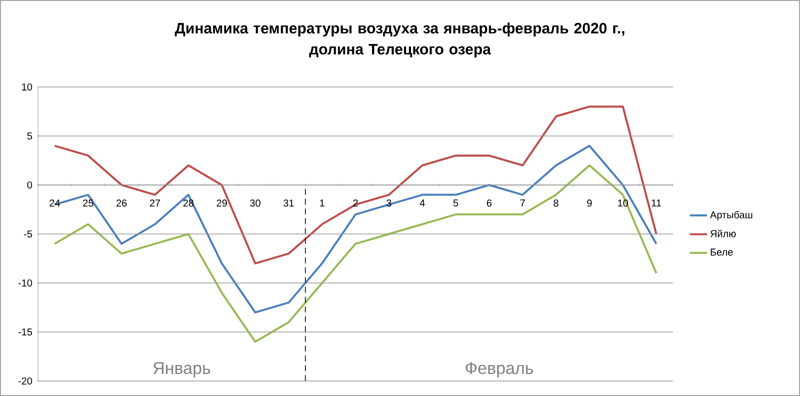 Image resolution: width=800 pixels, height=396 pixels. Describe the element at coordinates (731, 215) in the screenshot. I see `legend-label: Артыбаш` at that location.